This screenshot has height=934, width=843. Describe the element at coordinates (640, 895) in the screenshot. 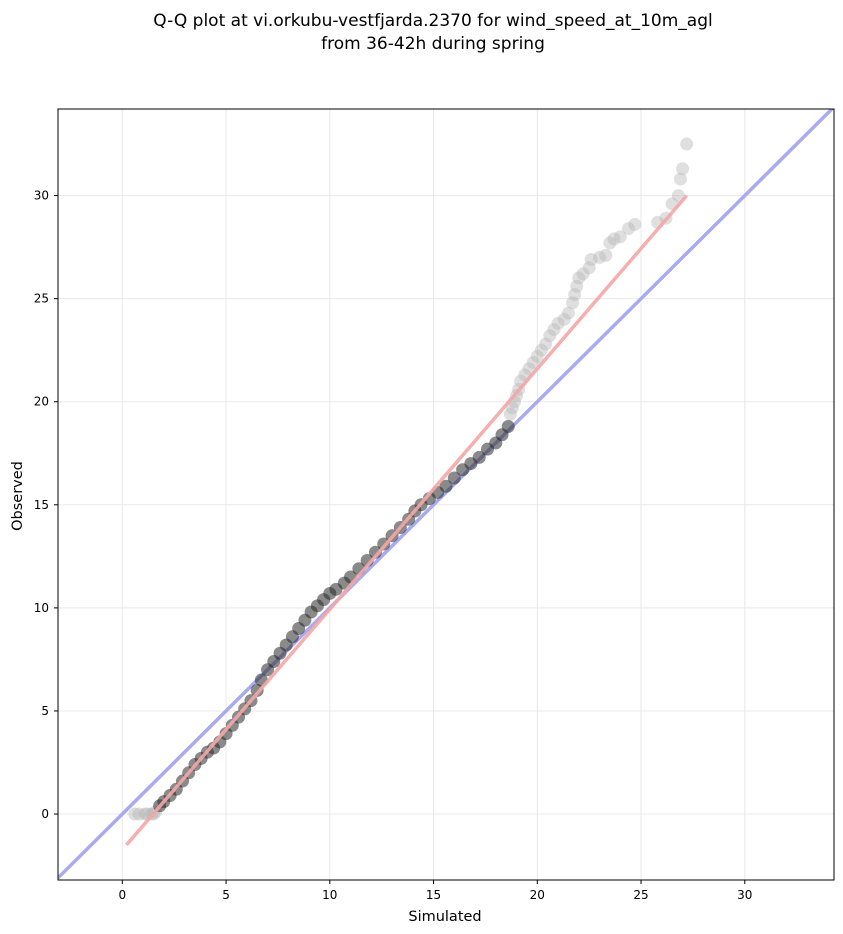

I see `x-tick-label: 25` at that location.